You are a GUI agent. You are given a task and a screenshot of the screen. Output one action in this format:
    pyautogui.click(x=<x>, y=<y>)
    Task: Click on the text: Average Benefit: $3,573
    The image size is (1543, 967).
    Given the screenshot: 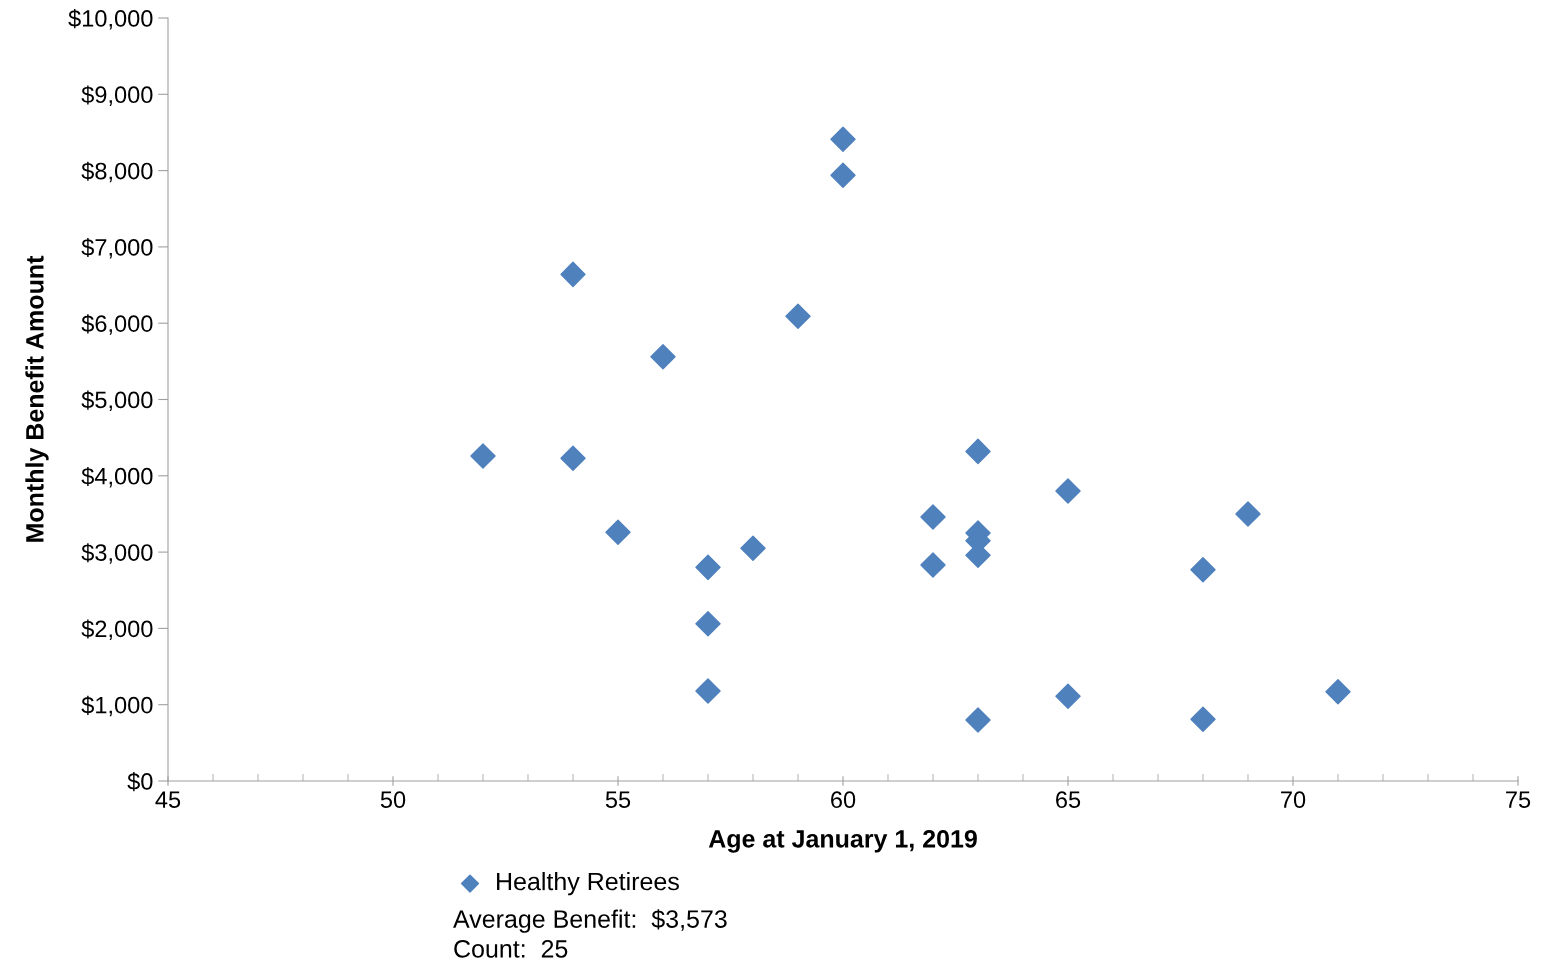 What is the action you would take?
    pyautogui.click(x=590, y=921)
    